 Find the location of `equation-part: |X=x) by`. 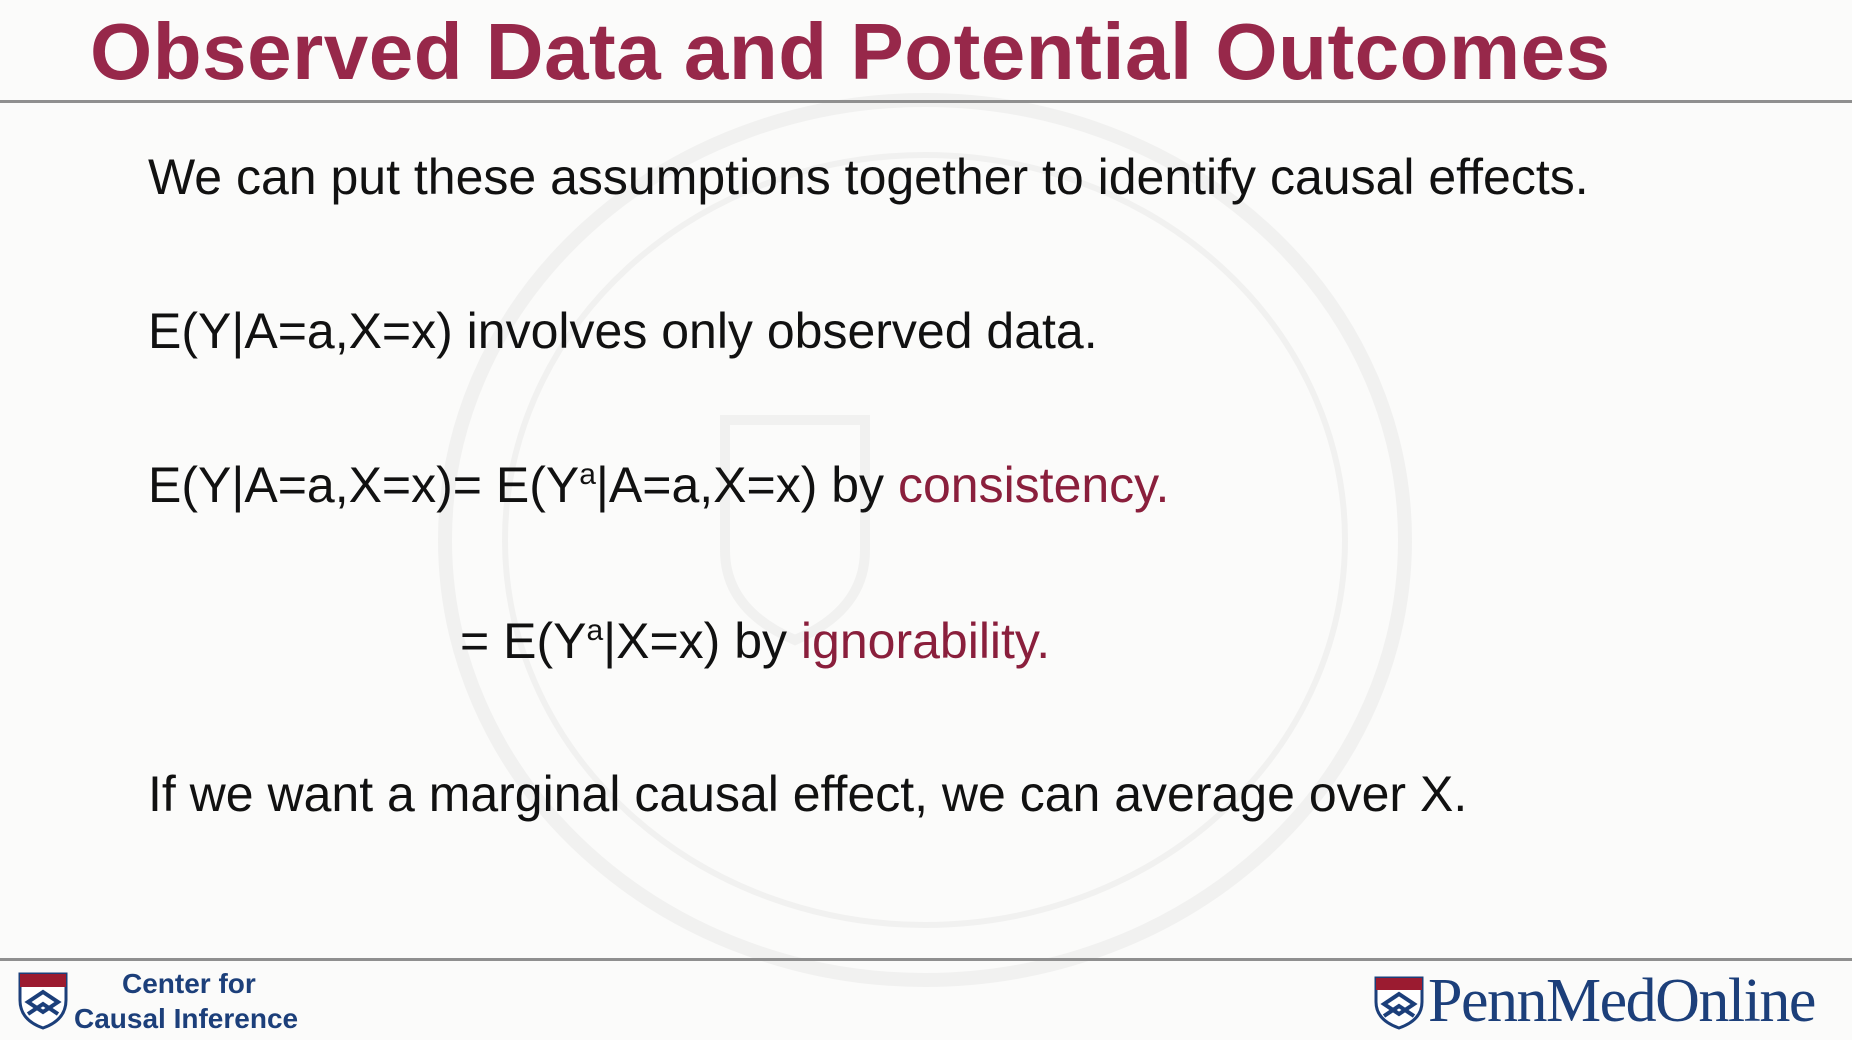

equation-part: |X=x) by is located at coordinates (702, 641).